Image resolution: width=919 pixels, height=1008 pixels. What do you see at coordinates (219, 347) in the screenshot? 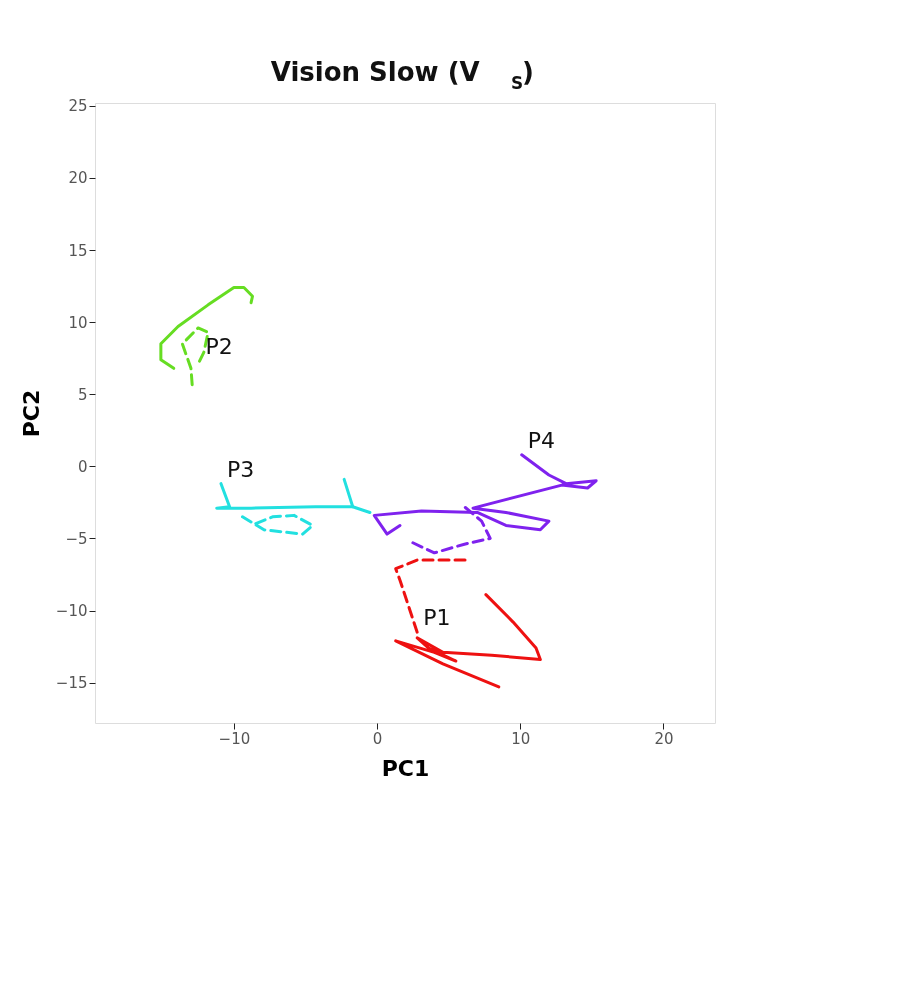
I see `series-label: P2` at bounding box center [219, 347].